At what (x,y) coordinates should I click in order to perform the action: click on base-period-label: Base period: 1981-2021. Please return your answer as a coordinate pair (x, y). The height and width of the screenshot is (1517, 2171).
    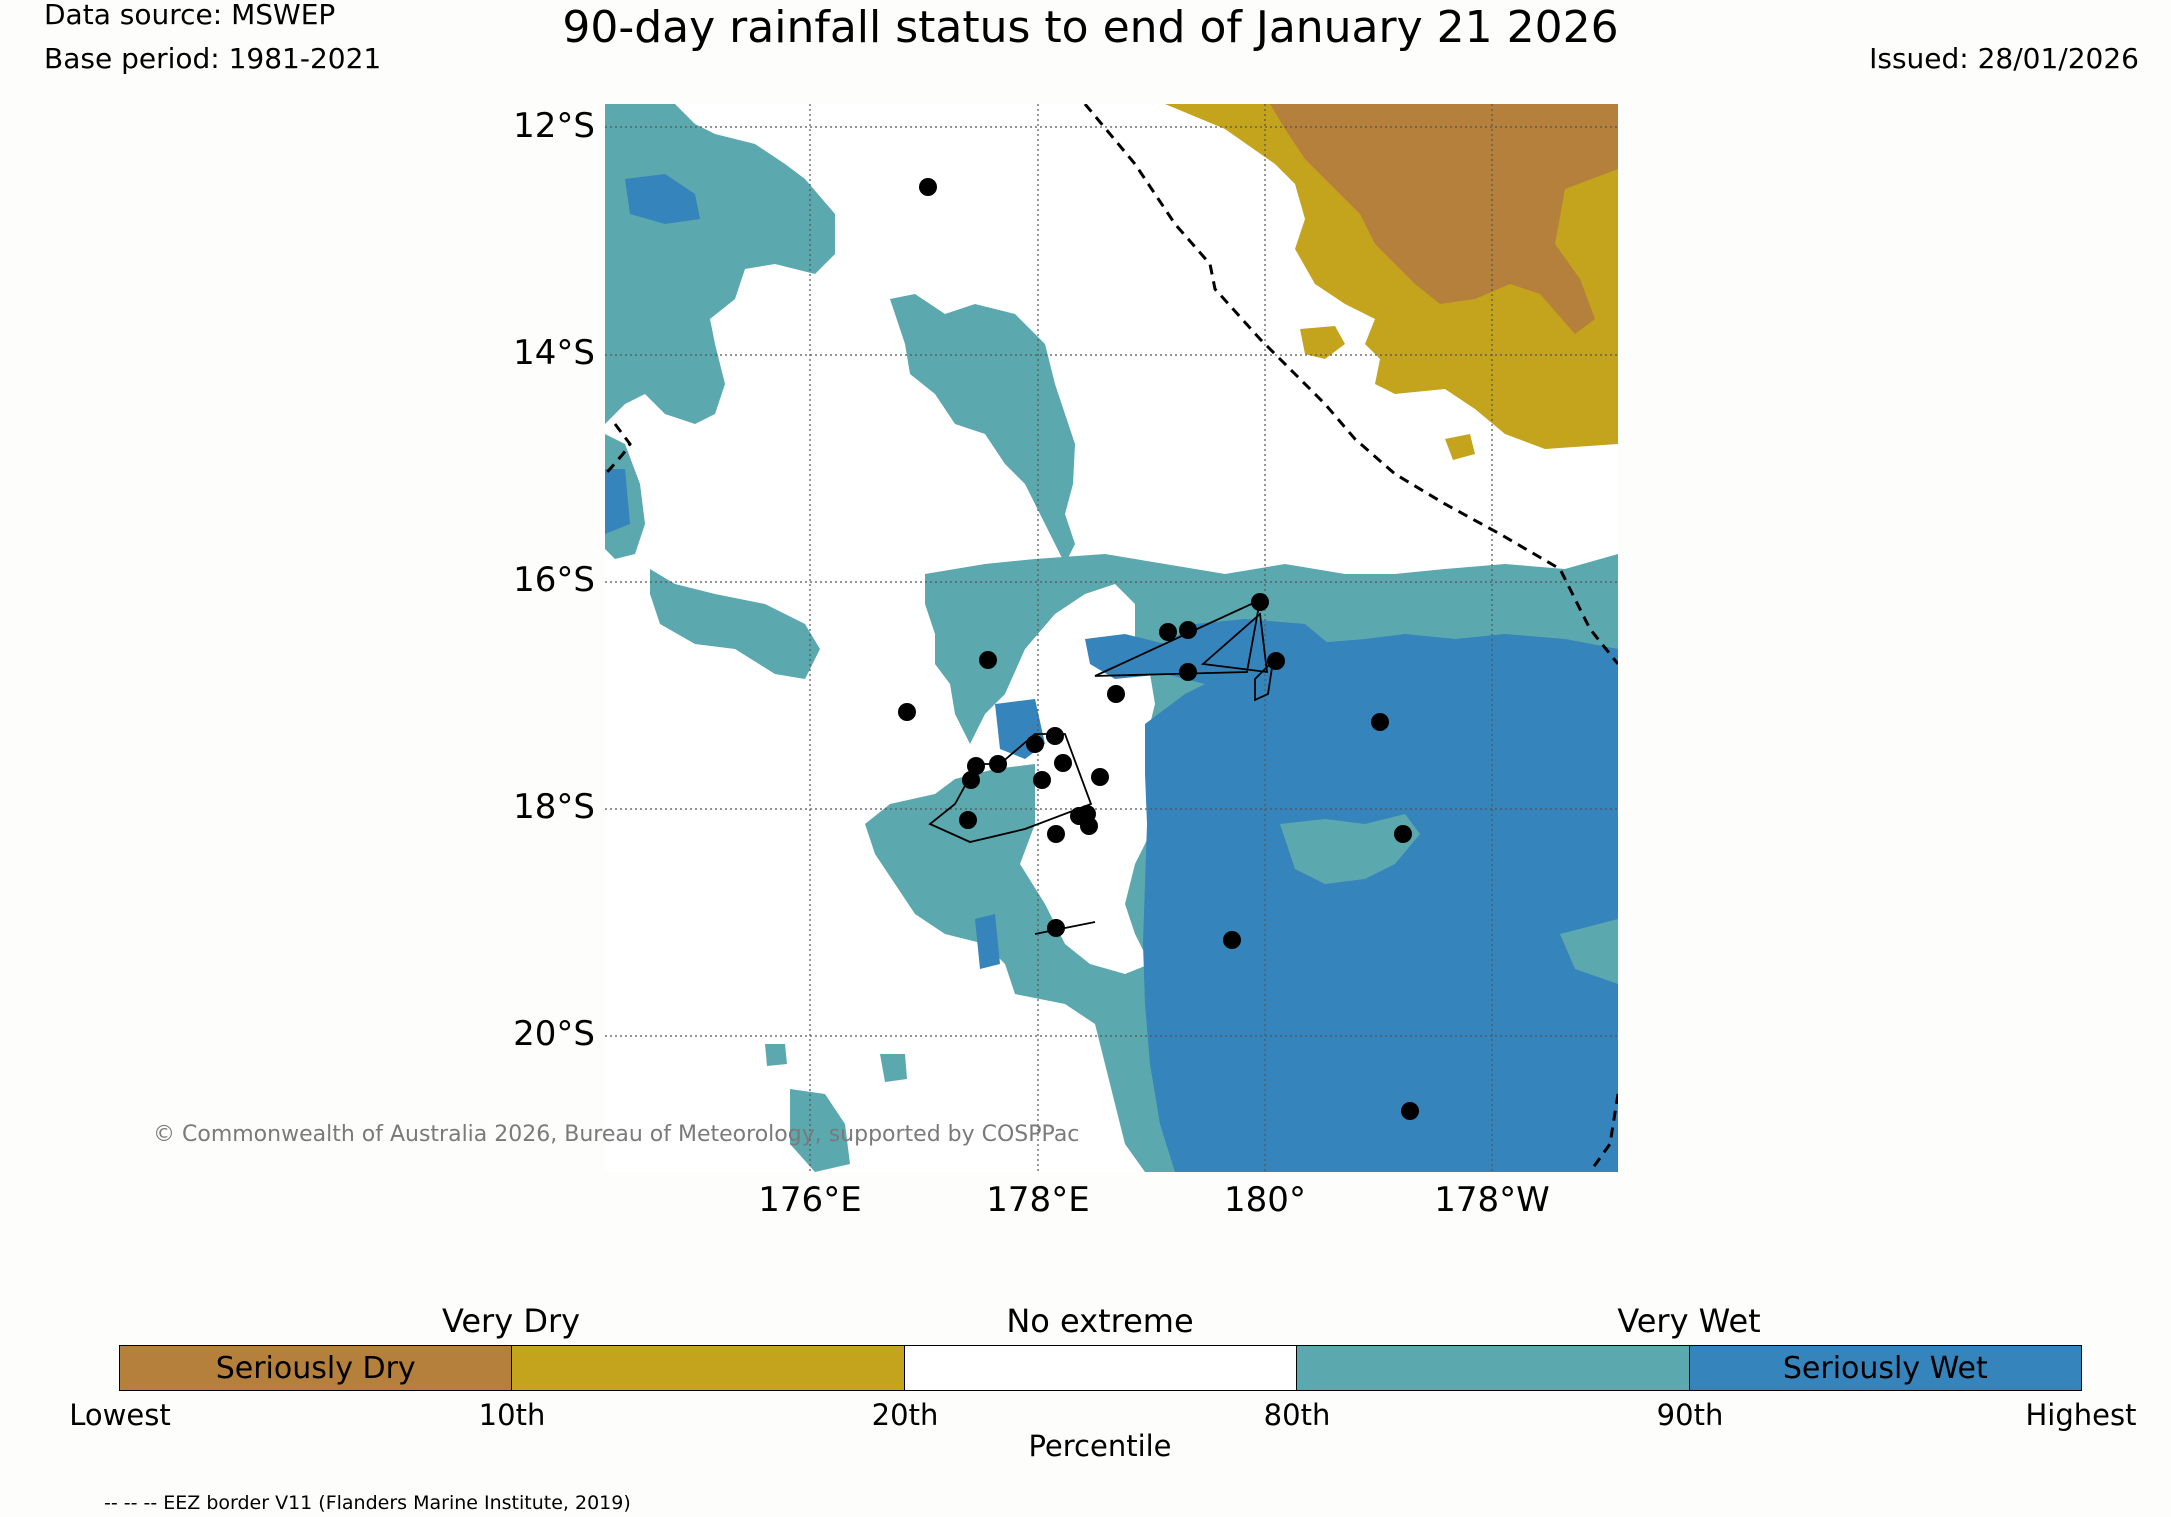
    Looking at the image, I should click on (213, 58).